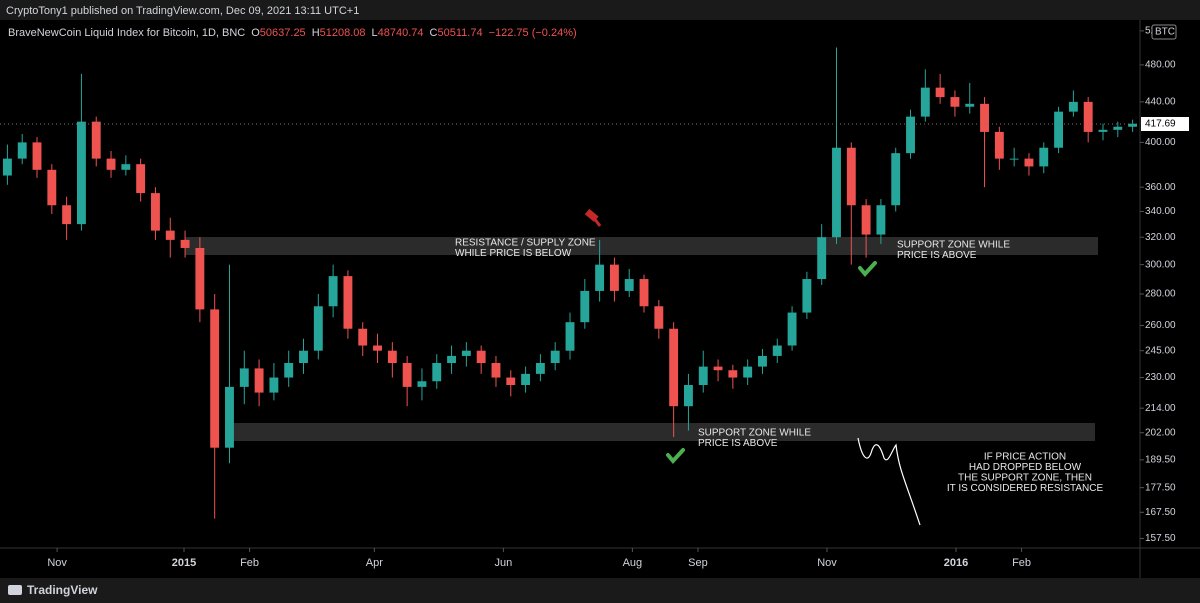 This screenshot has height=603, width=1200. What do you see at coordinates (533, 33) in the screenshot?
I see `legend-value: −122.75 (−0.24%)` at bounding box center [533, 33].